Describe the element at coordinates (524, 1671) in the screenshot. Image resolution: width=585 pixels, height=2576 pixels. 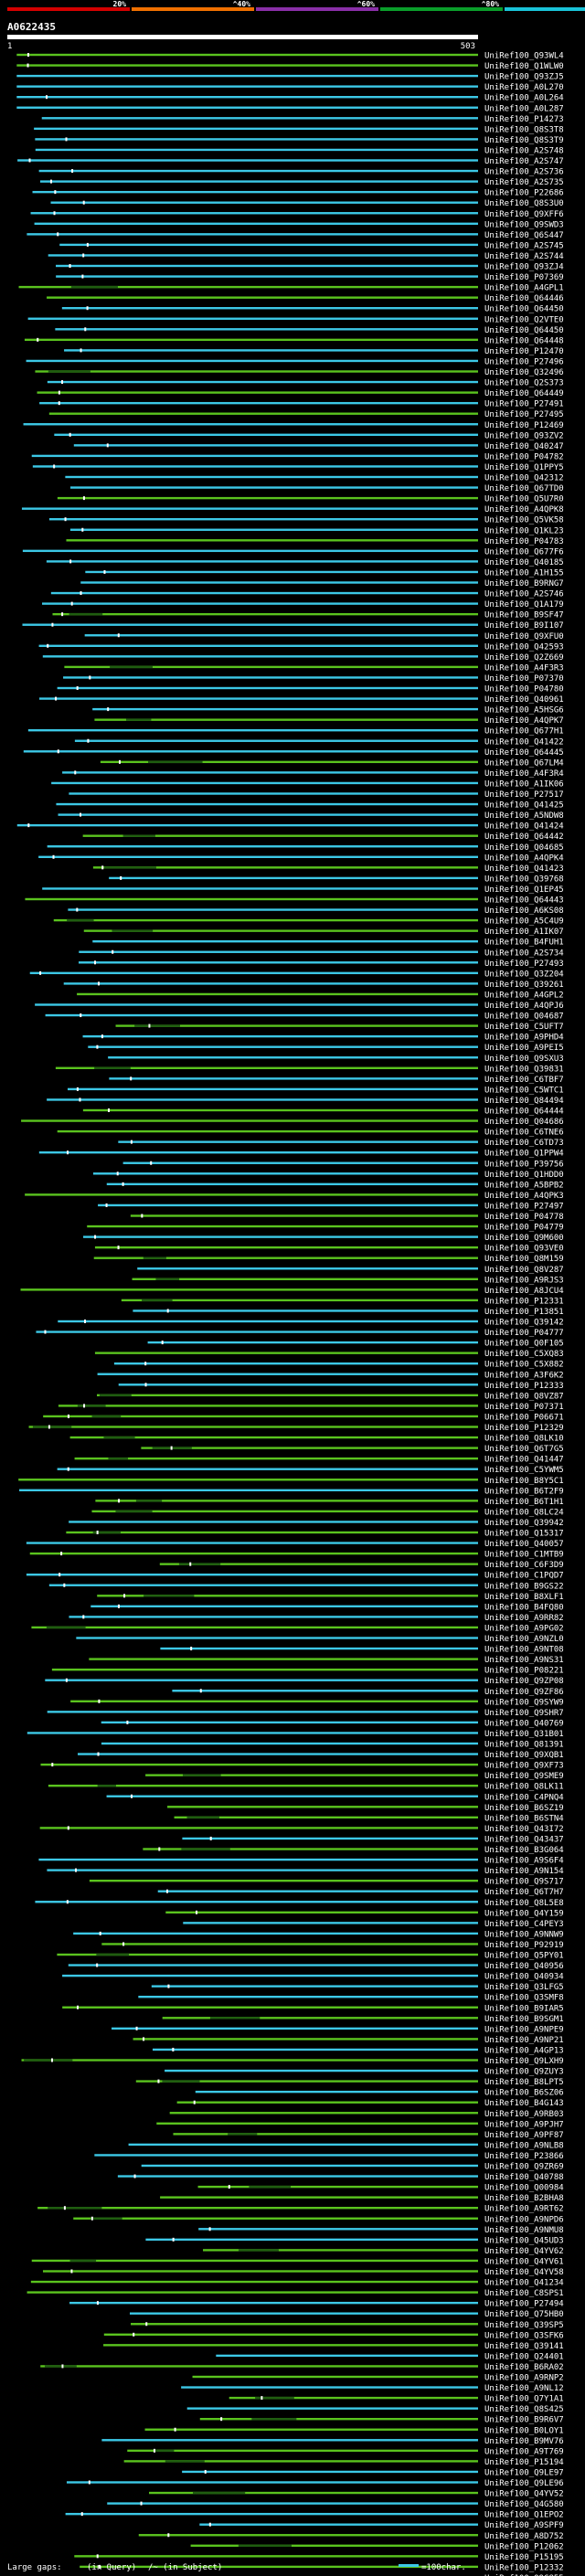
I see `hit-label: UniRef100_P08221` at that location.